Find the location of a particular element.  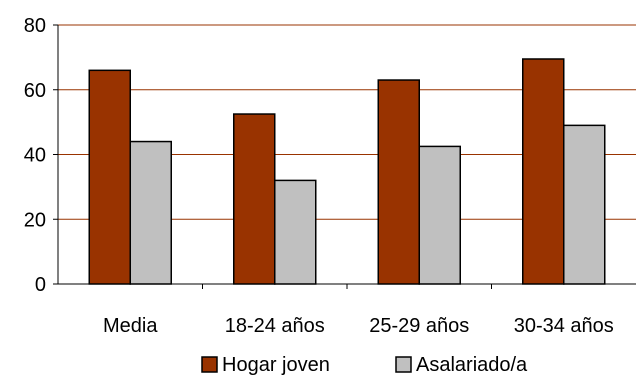

legend: Hogar joven Asalariado/a is located at coordinates (364, 365).